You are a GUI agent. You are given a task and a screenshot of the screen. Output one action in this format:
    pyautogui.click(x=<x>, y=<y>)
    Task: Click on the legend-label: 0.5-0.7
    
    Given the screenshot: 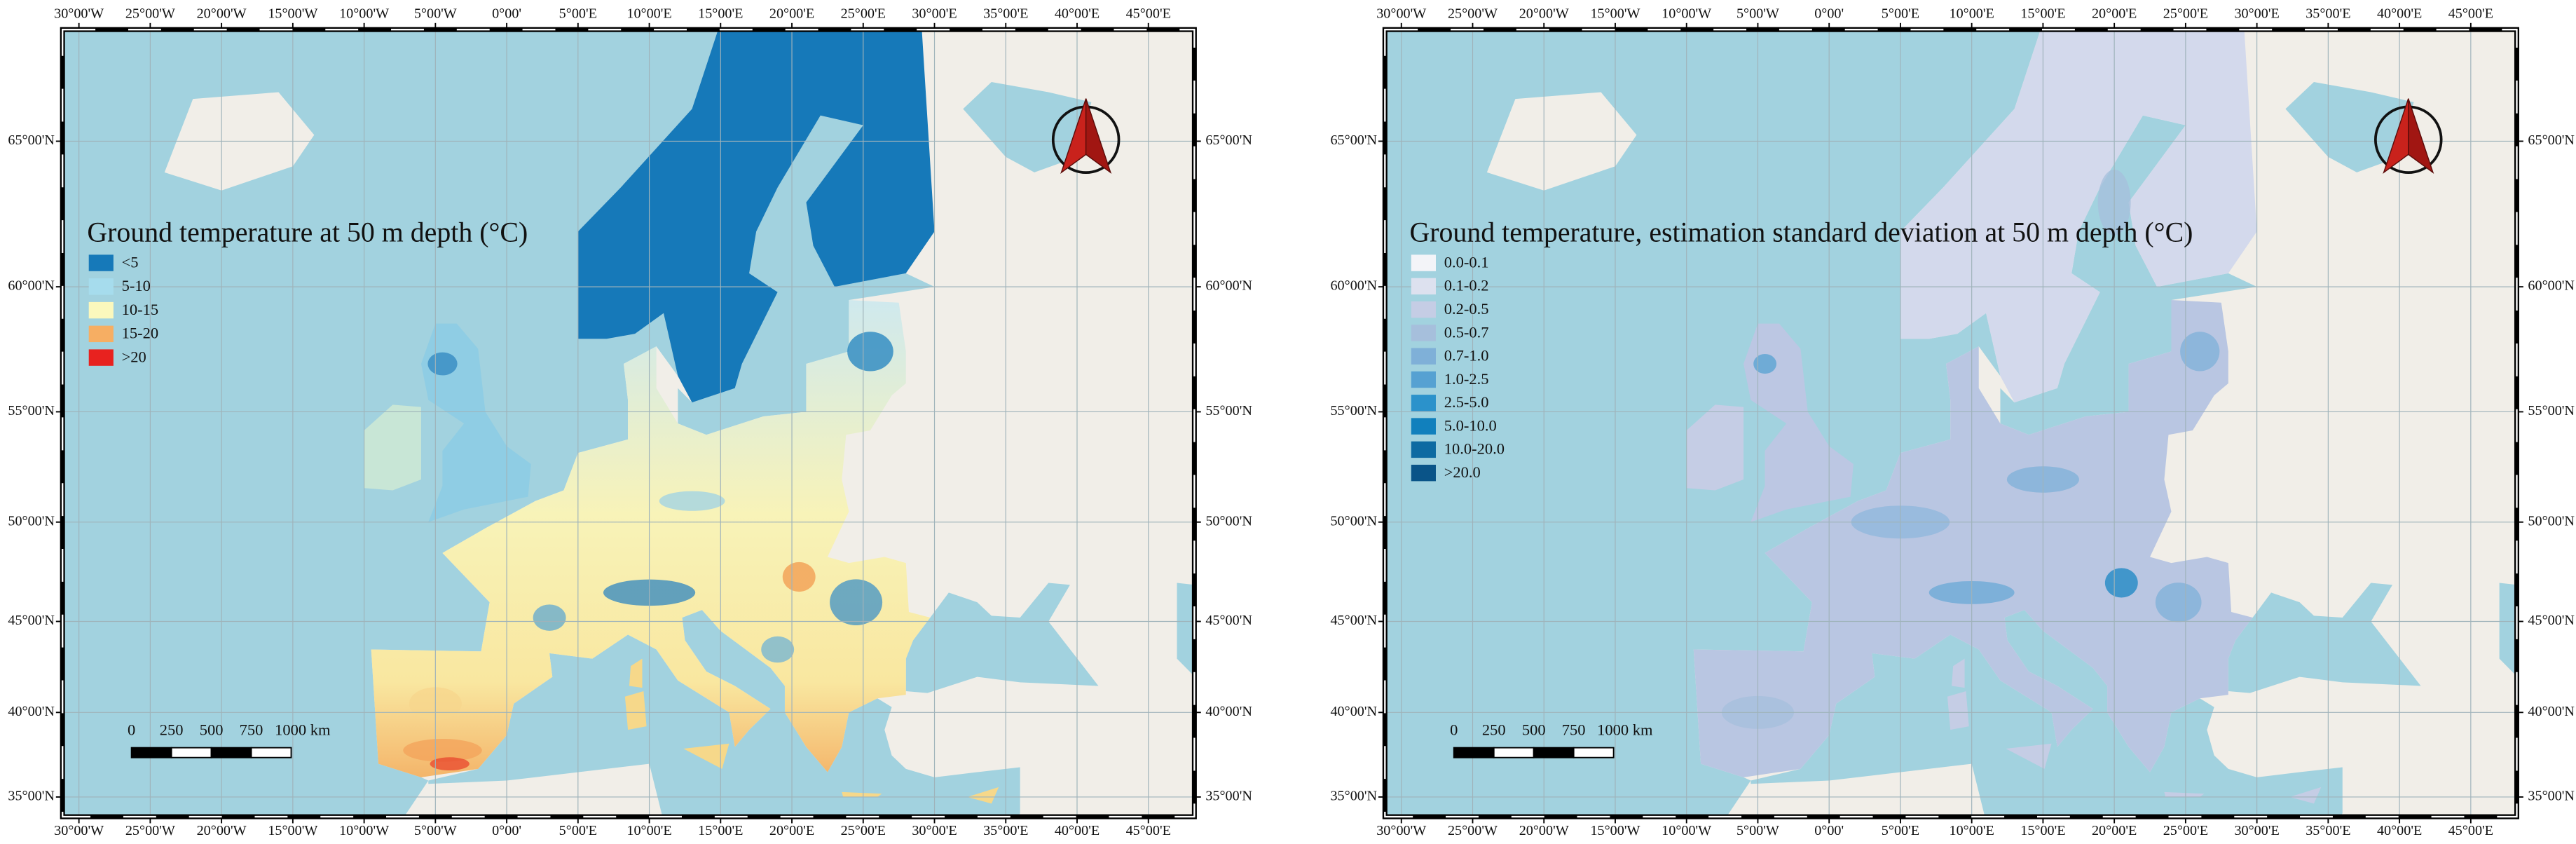 What is the action you would take?
    pyautogui.click(x=1466, y=332)
    